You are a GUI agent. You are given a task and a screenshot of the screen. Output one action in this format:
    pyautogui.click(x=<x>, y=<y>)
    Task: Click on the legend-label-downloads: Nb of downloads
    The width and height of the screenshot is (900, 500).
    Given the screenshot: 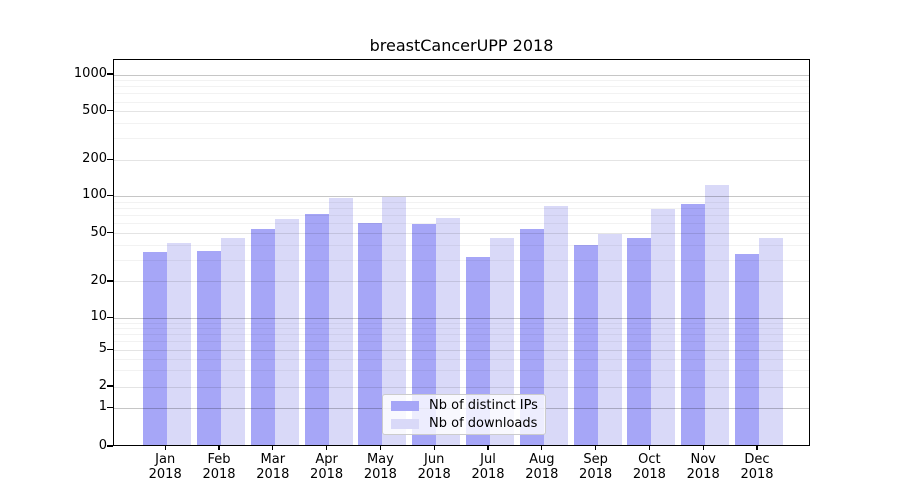 What is the action you would take?
    pyautogui.click(x=483, y=423)
    